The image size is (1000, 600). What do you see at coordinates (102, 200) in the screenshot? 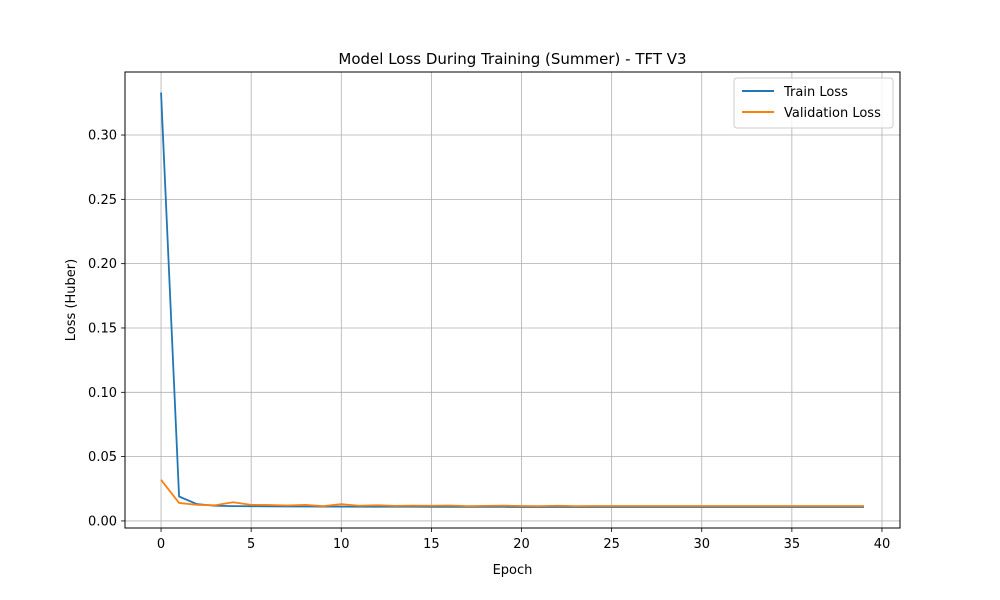
I see `y-tick-label: 0.25` at bounding box center [102, 200].